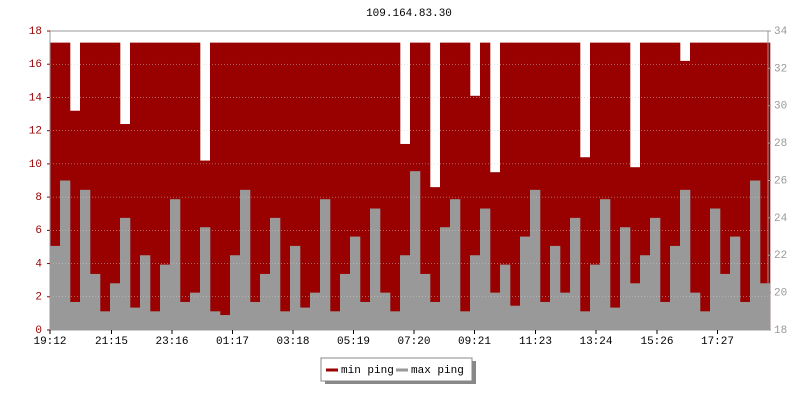 The height and width of the screenshot is (400, 800). Describe the element at coordinates (38, 264) in the screenshot. I see `y-tick-label: 4` at that location.